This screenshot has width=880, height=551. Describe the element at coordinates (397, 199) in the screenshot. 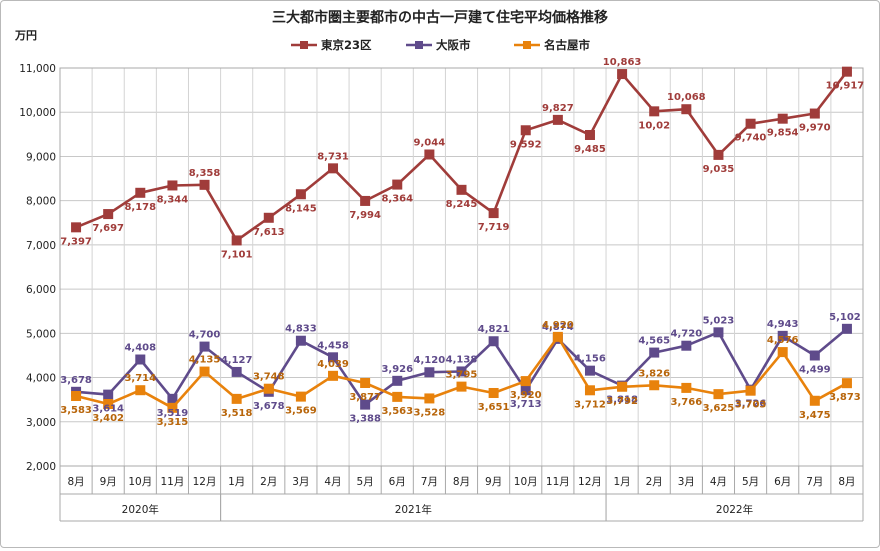

I see `series-0-data-label: 8,364` at that location.